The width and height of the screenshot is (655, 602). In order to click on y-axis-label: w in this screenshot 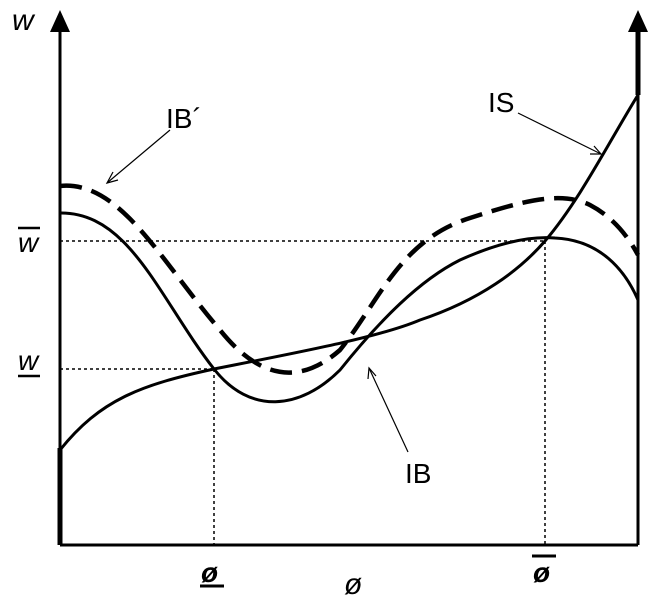, I will do `click(24, 20)`.